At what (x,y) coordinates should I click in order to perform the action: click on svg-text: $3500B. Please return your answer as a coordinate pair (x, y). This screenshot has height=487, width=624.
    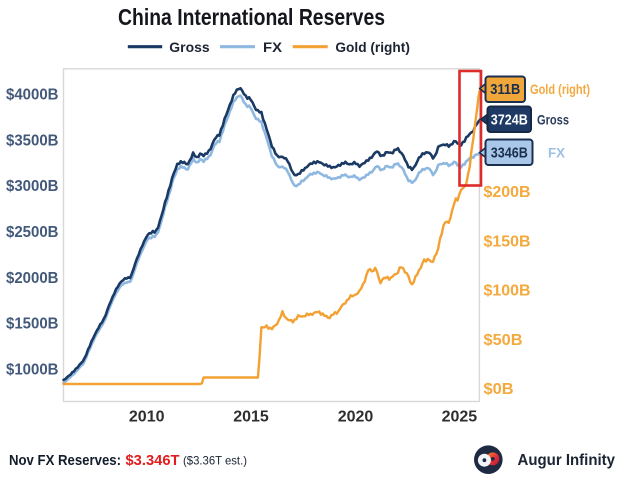
    Looking at the image, I should click on (32, 140).